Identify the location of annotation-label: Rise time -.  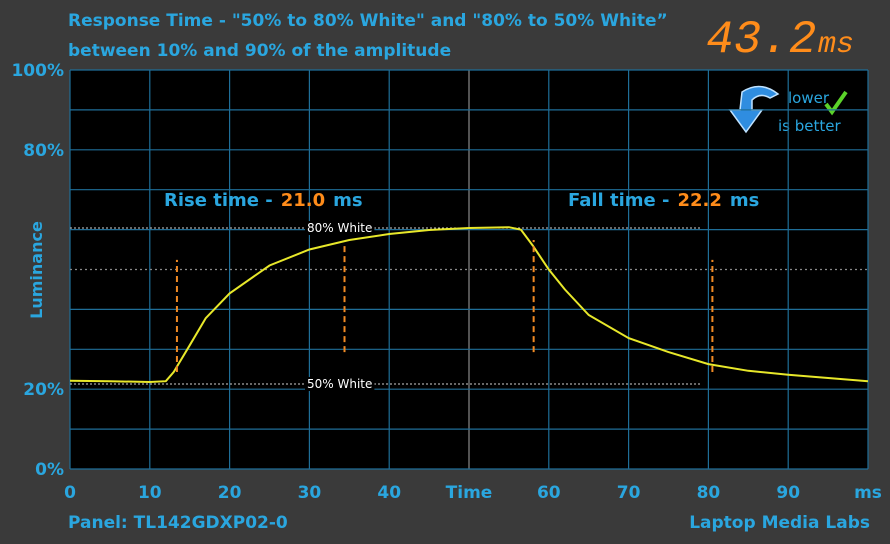
(218, 200).